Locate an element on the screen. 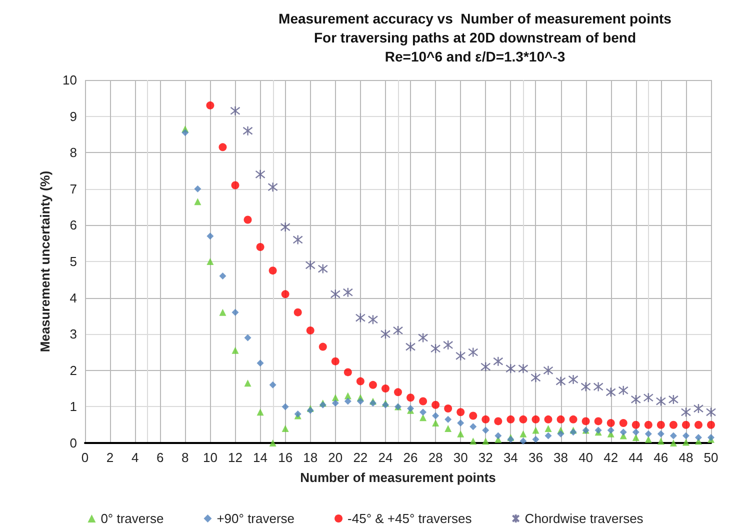 Image resolution: width=731 pixels, height=532 pixels. y-tick-label: 4 is located at coordinates (73, 298).